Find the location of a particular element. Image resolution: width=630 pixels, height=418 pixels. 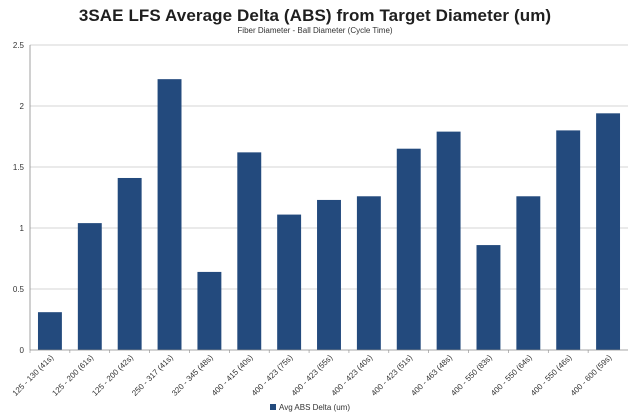

x-tick-label: 400 - 423 (55s) is located at coordinates (312, 375).